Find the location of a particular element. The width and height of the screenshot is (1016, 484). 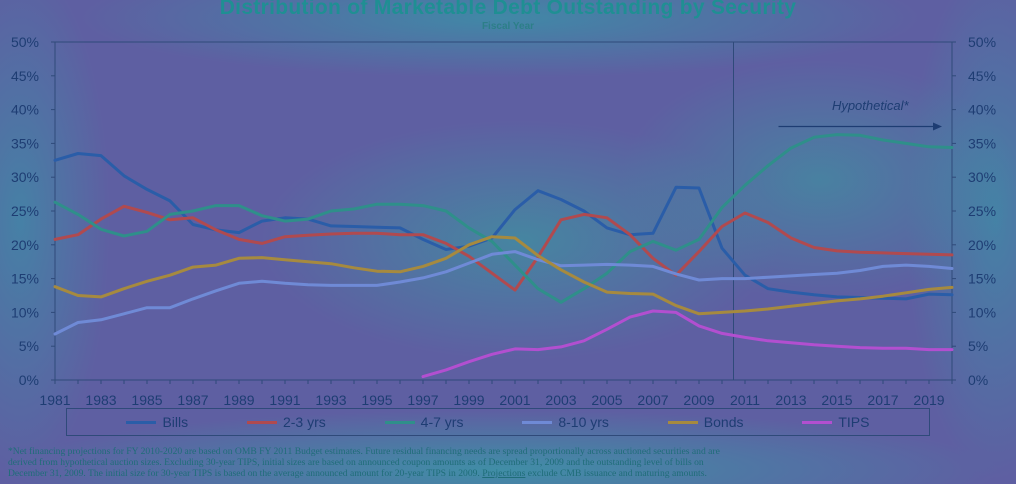

x-tick-label: 1997 is located at coordinates (422, 400).